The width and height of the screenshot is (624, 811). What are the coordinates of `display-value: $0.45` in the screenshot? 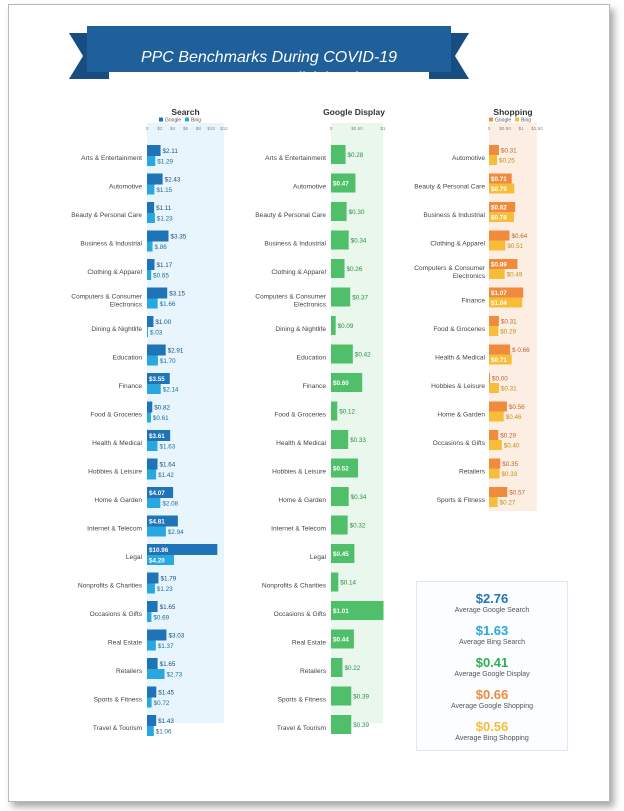 It's located at (341, 554).